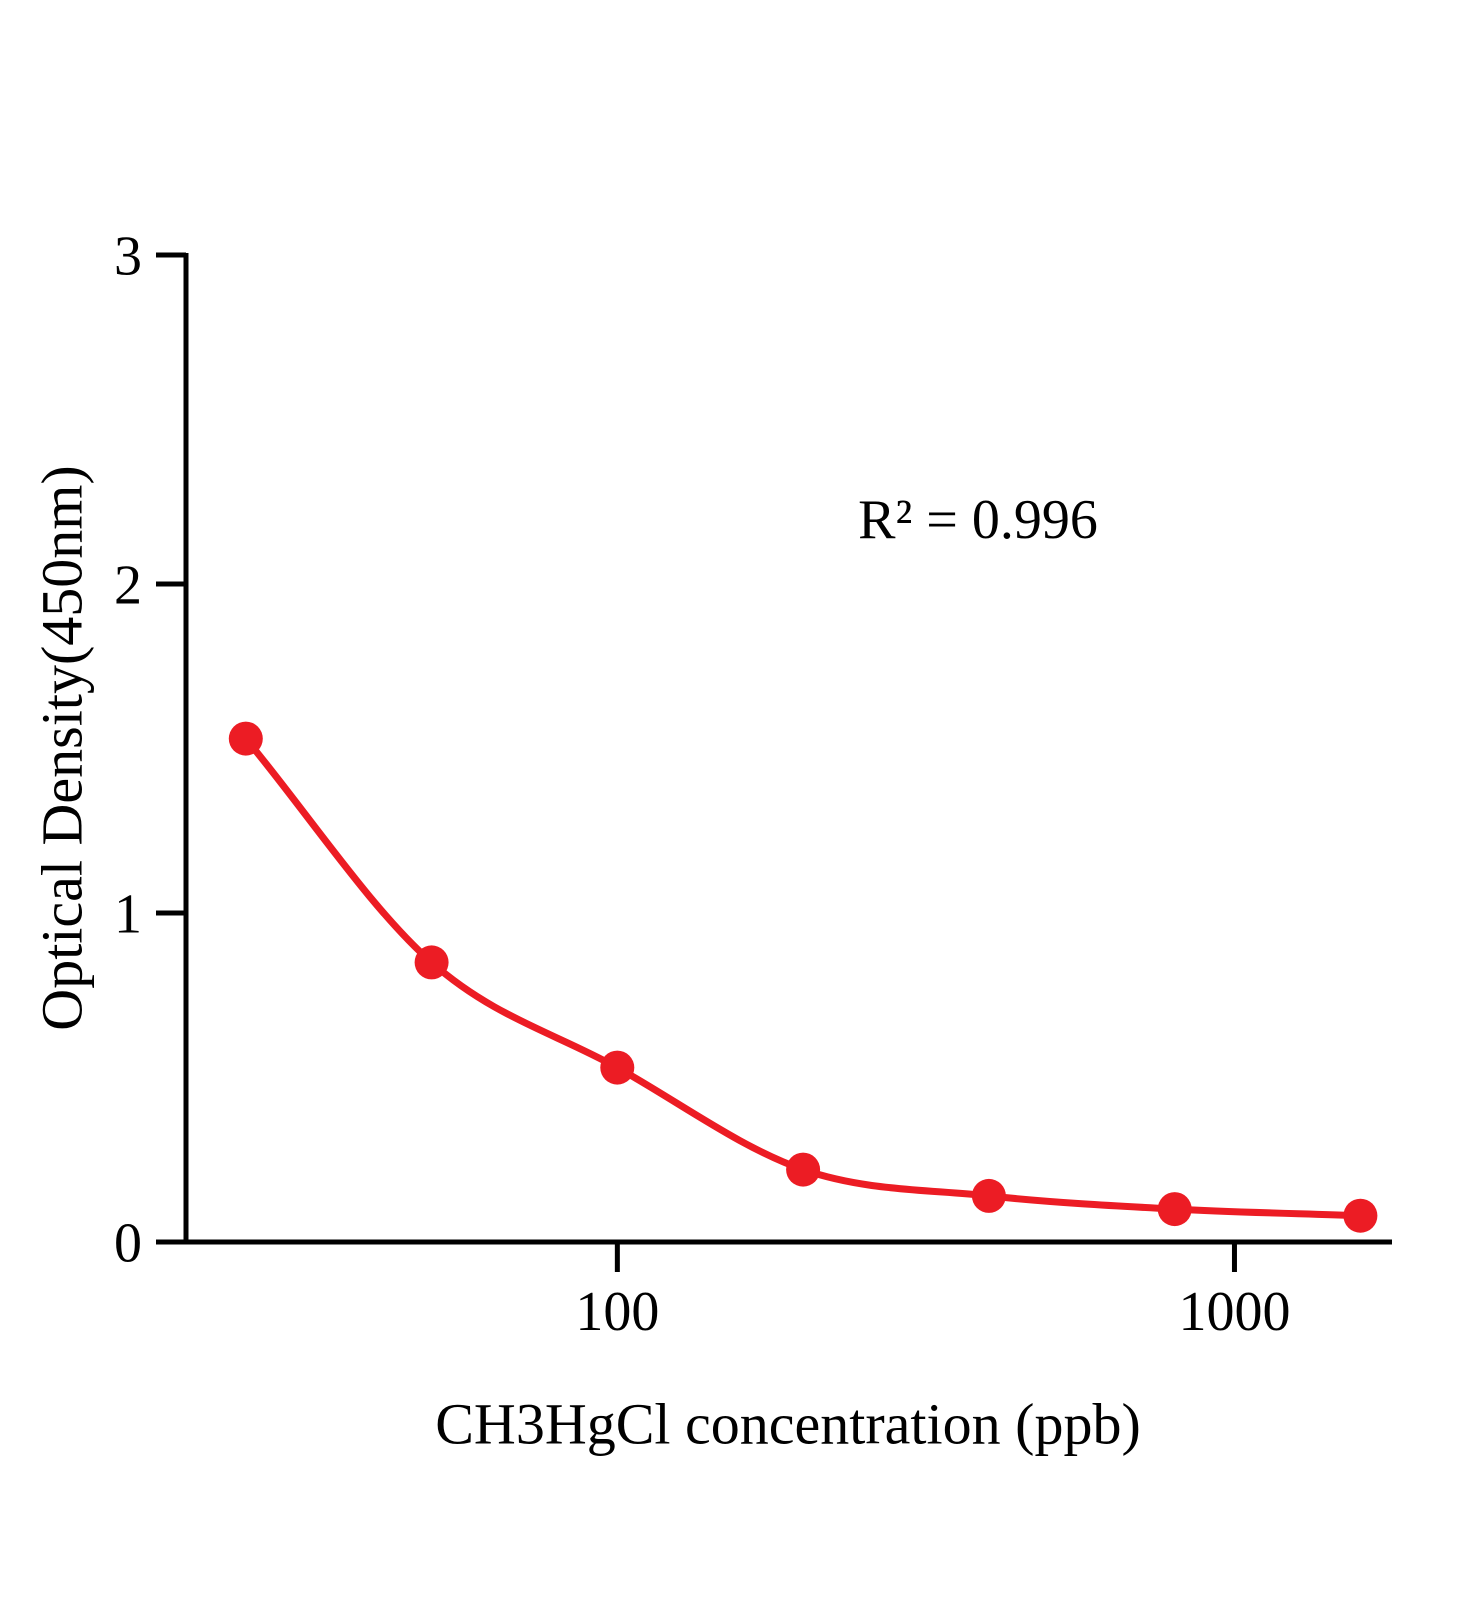 This screenshot has width=1472, height=1600. Describe the element at coordinates (1234, 1312) in the screenshot. I see `x-tick-label: 1000` at that location.